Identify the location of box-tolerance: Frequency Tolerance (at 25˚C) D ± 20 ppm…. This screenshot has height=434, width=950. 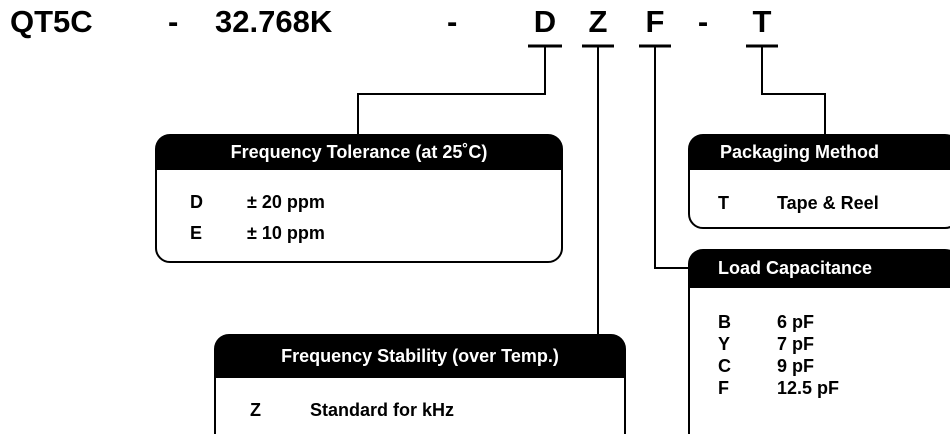
(359, 198).